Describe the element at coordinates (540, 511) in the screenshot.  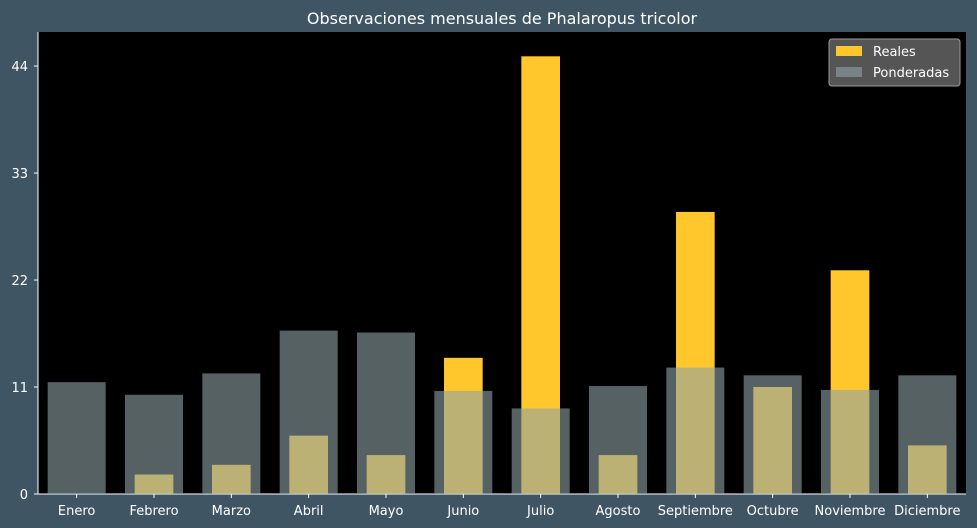
I see `x-tick-label: Julio` at that location.